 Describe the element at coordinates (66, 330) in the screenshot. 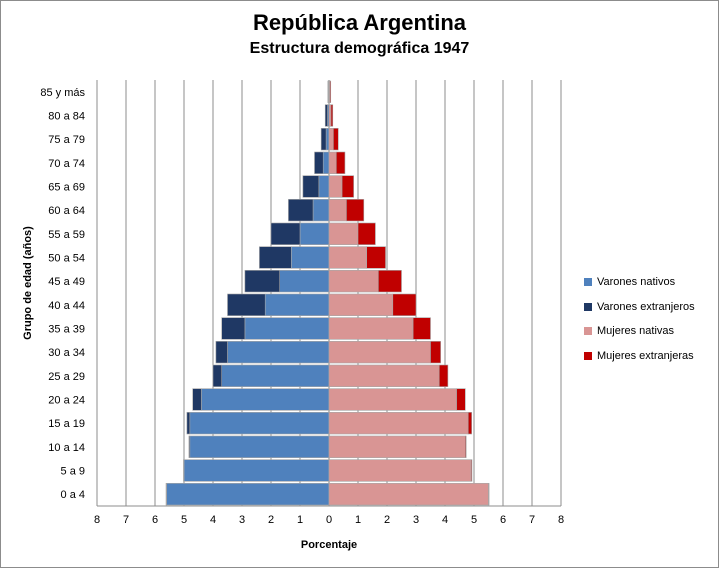

I see `y-tick-label: 35 a 39` at that location.